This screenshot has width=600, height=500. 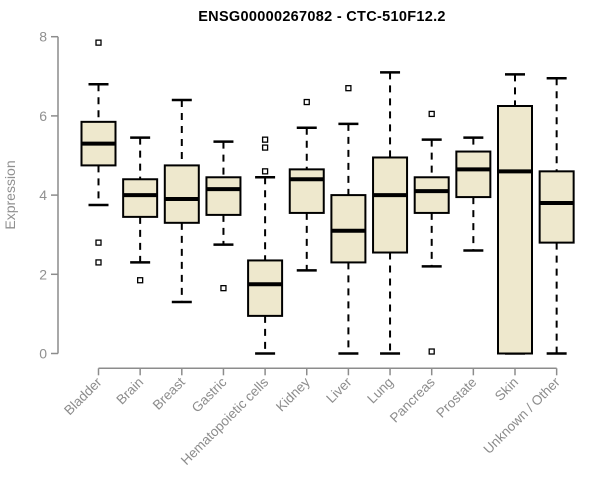 I want to click on y-tick-label: 6, so click(x=43, y=116).